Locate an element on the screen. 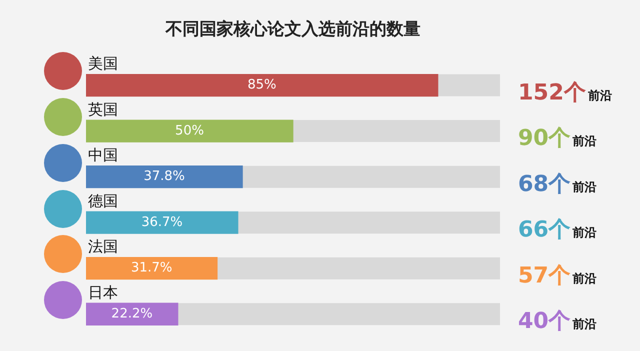  text: 68个前沿 is located at coordinates (557, 184).